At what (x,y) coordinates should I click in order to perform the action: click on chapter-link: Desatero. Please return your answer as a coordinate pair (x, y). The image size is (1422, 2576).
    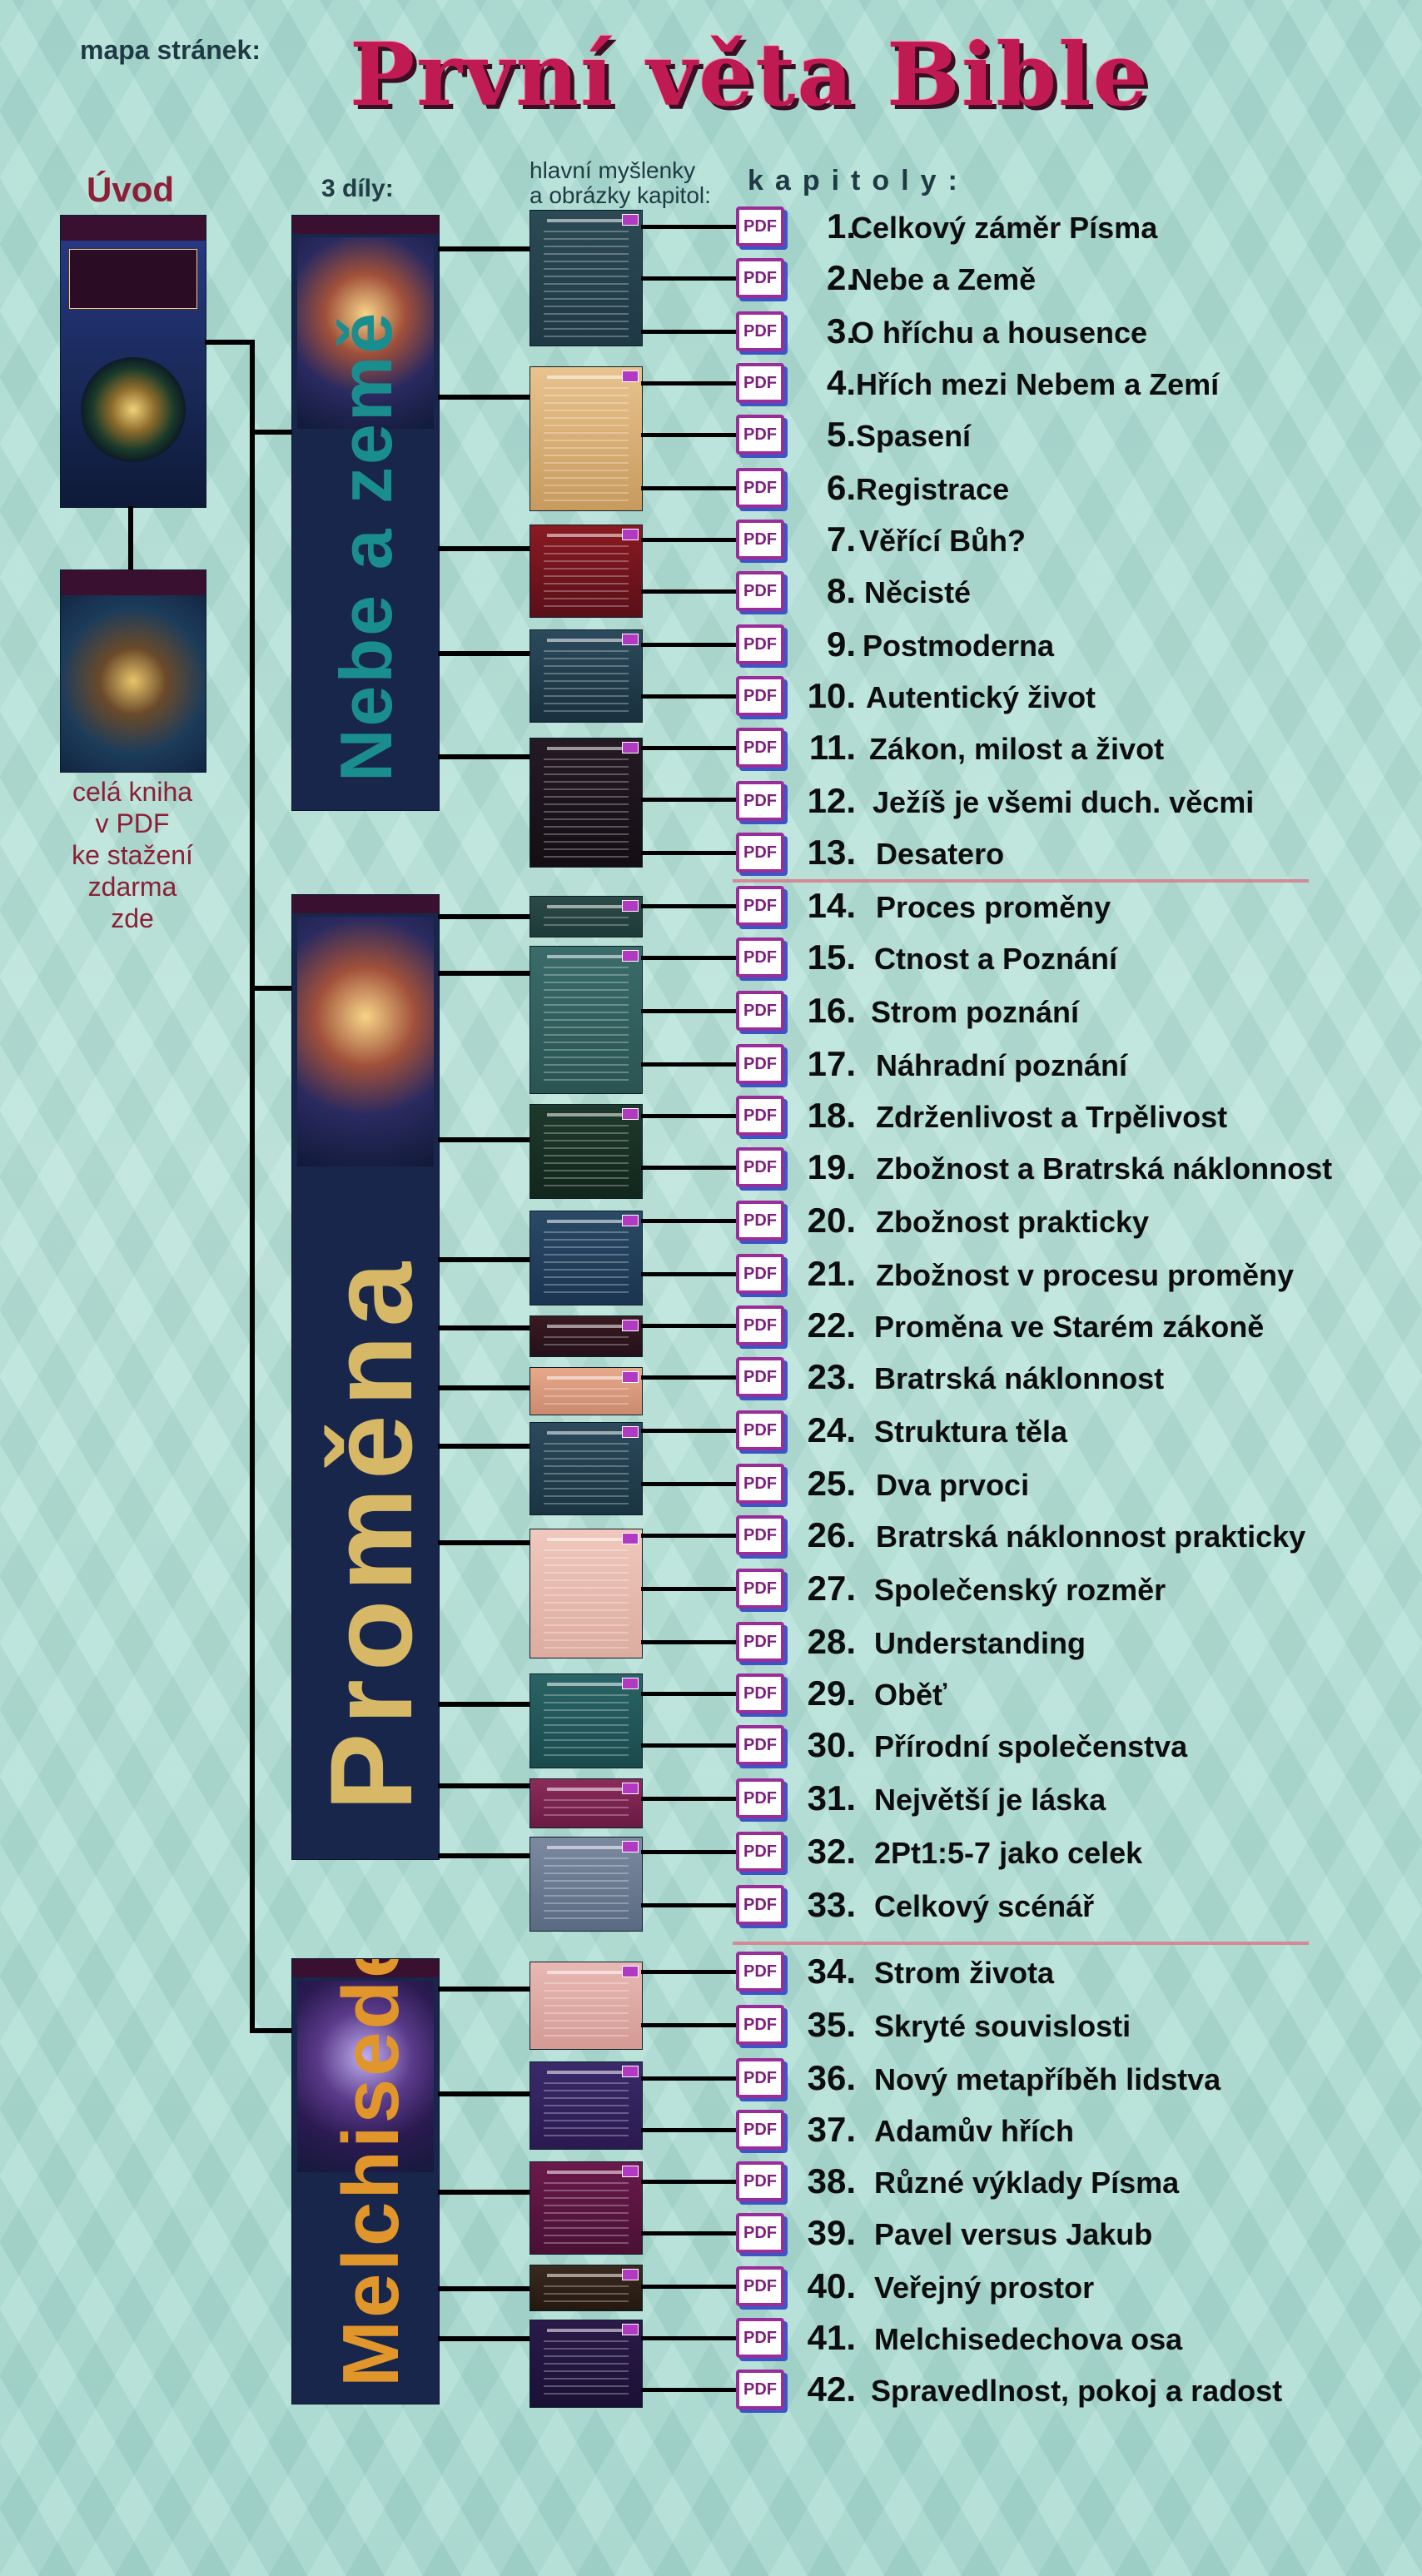
    Looking at the image, I should click on (940, 854).